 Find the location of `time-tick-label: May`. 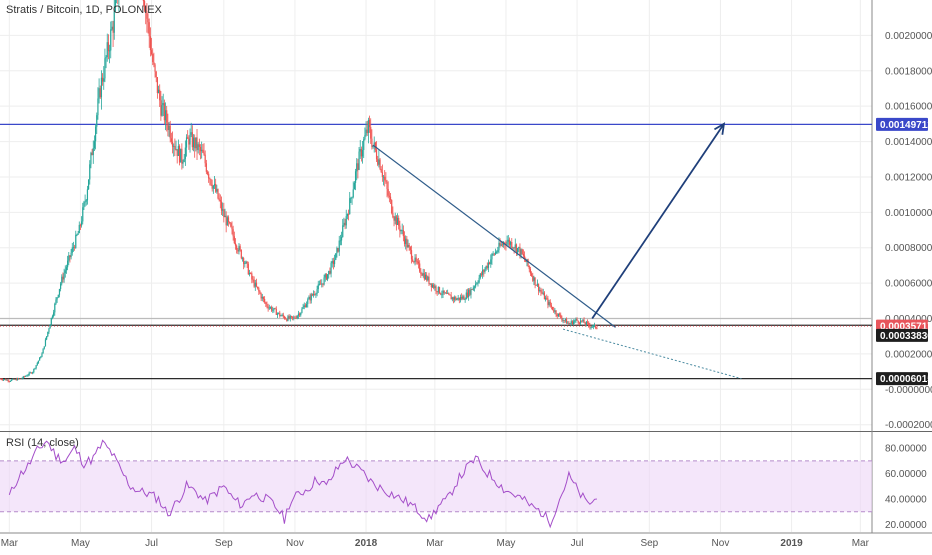

time-tick-label: May is located at coordinates (505, 543).